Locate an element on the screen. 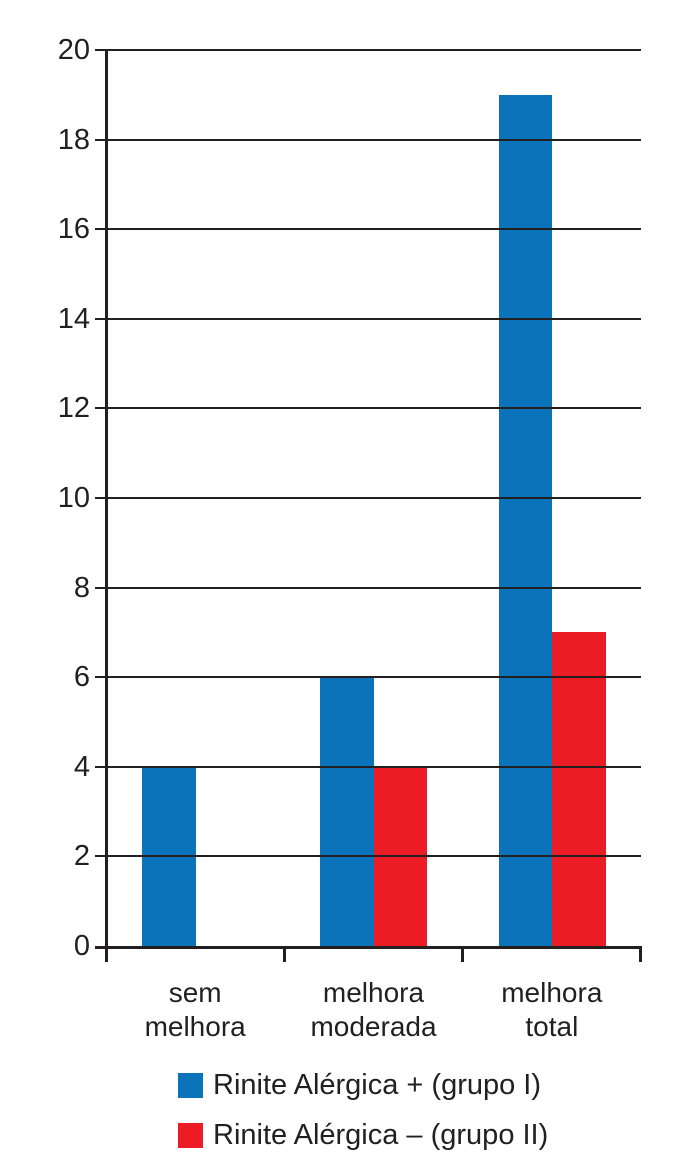  legend-swatch-grupo-ii is located at coordinates (190, 1135).